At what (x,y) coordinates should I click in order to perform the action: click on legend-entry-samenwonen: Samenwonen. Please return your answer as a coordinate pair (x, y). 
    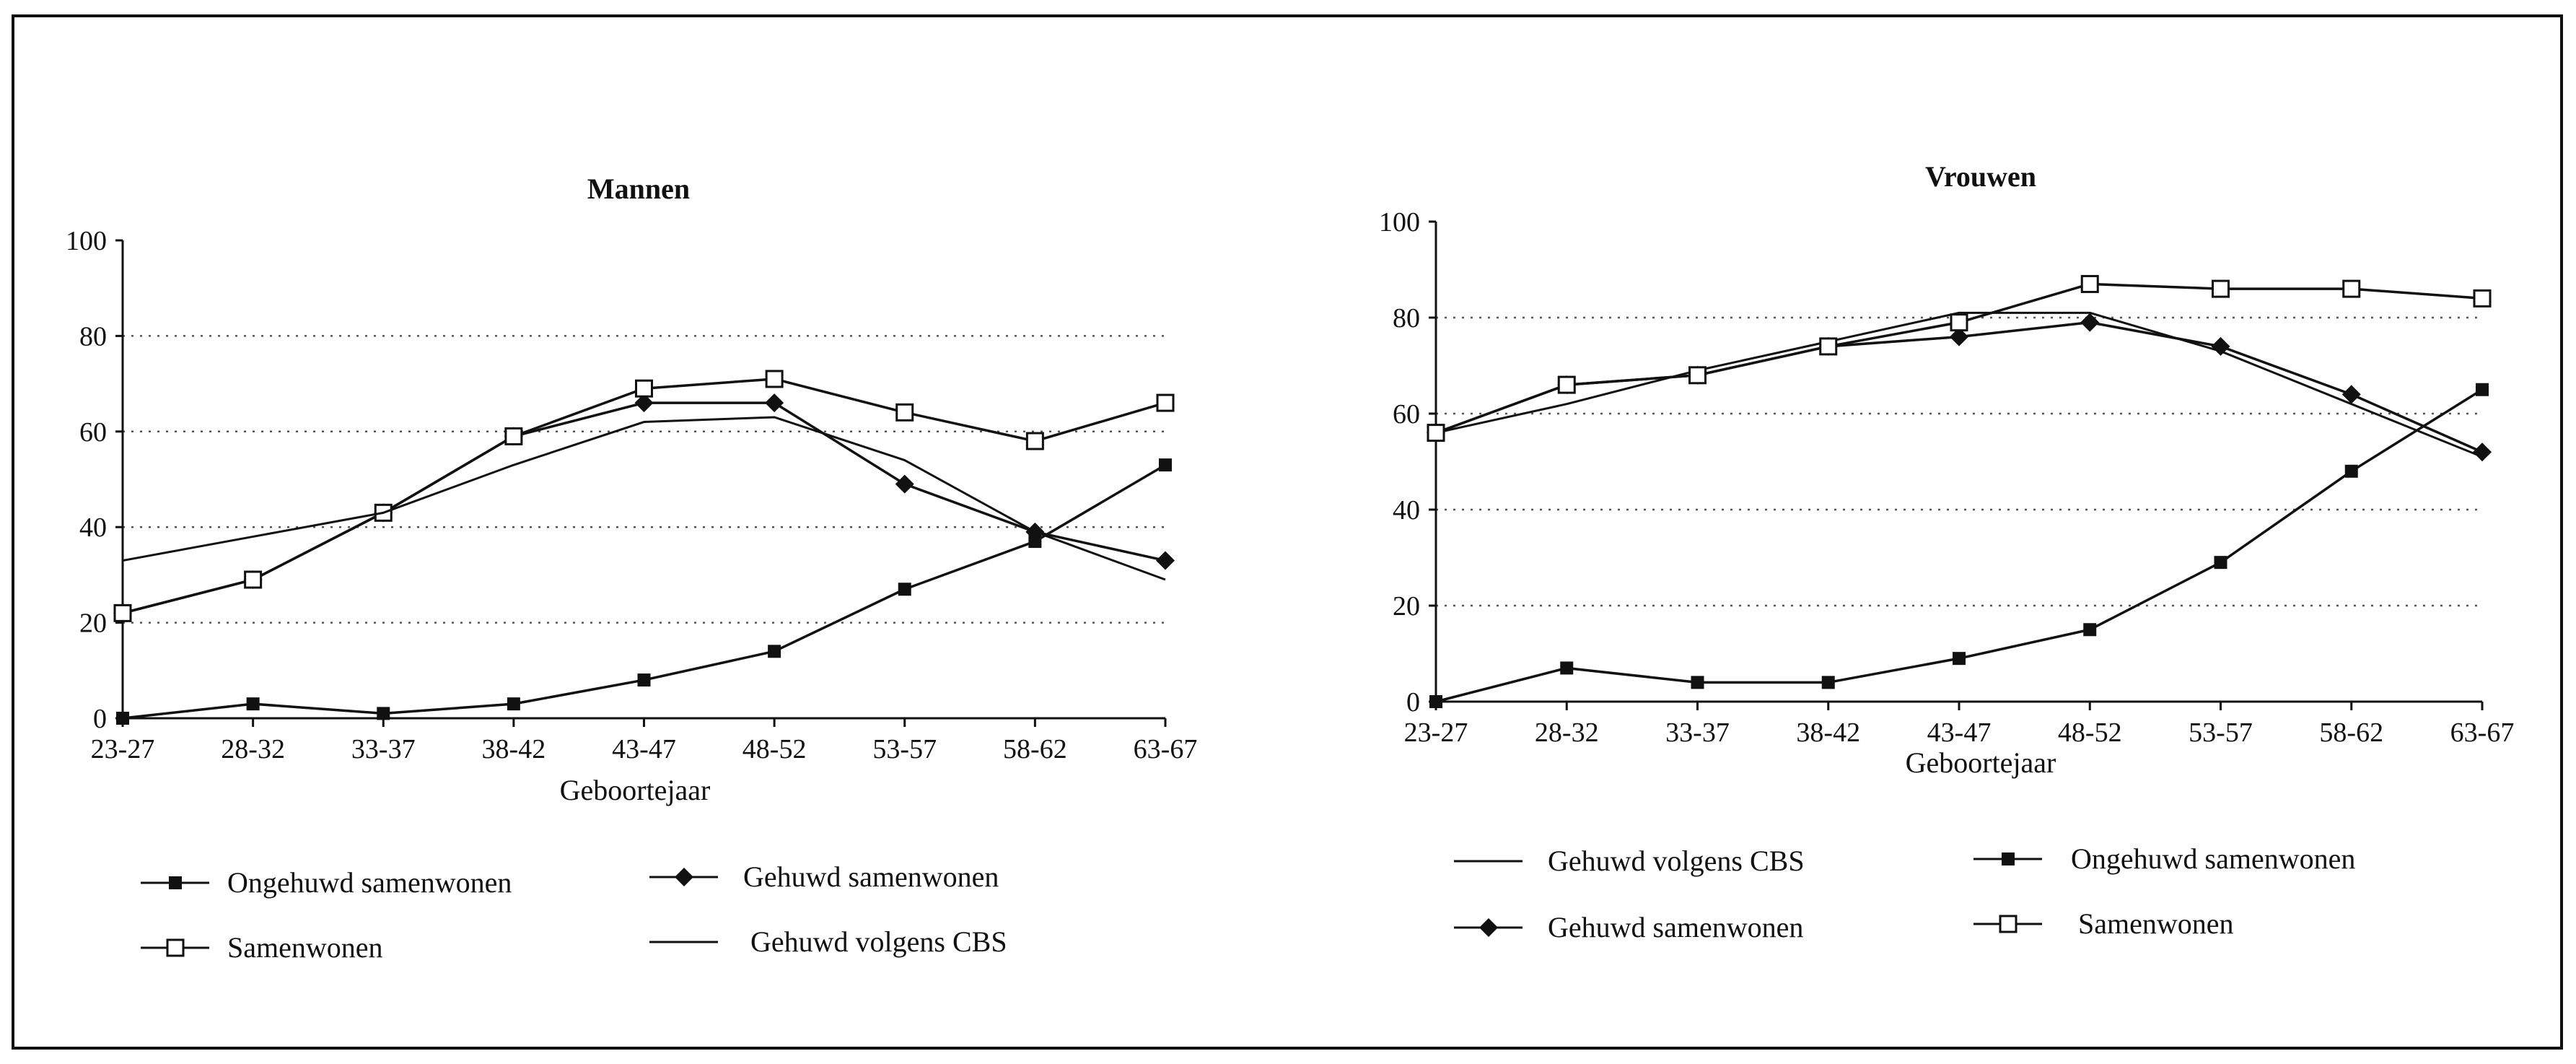
    Looking at the image, I should click on (2103, 923).